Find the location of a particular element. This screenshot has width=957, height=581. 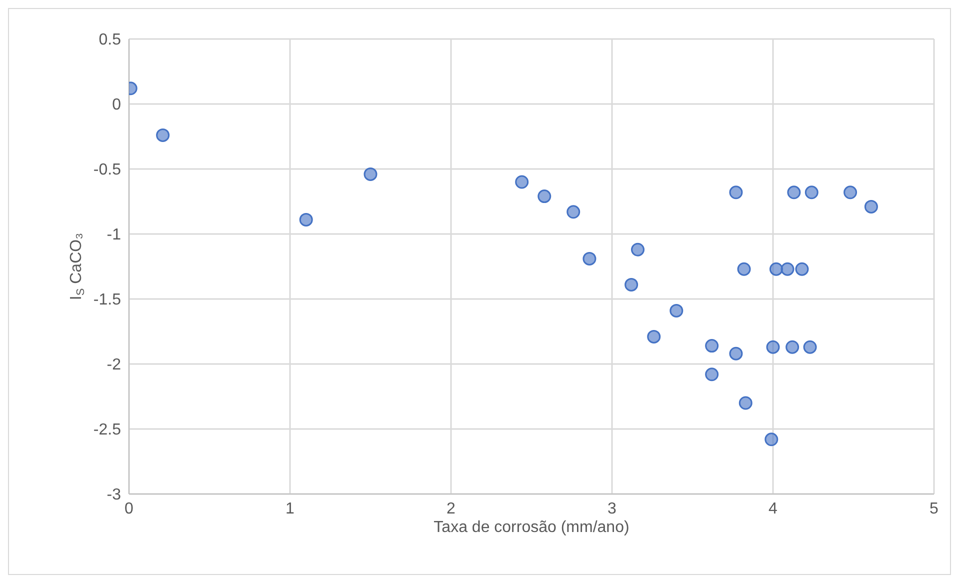

y-tick-label: -1 is located at coordinates (114, 235).